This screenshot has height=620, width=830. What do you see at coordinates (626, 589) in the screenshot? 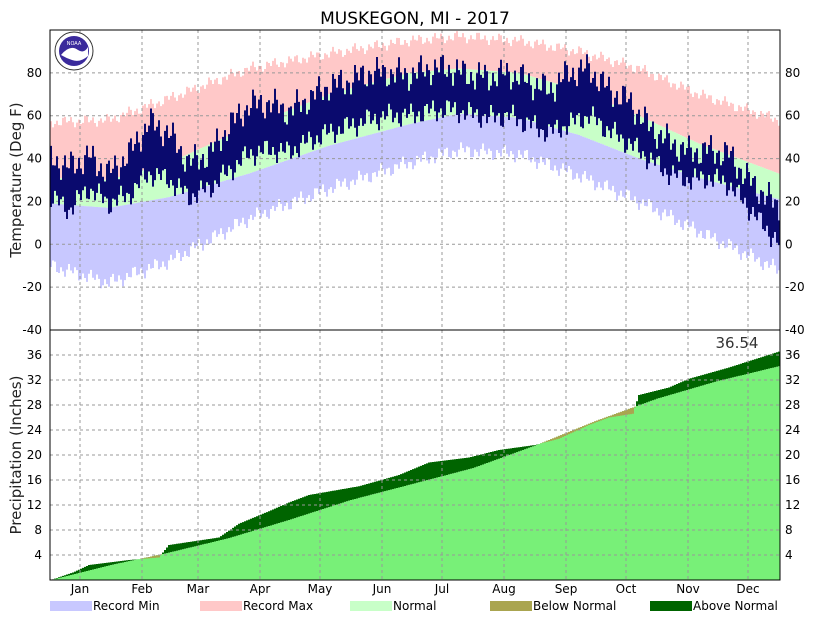
I see `month-label: Oct` at bounding box center [626, 589].